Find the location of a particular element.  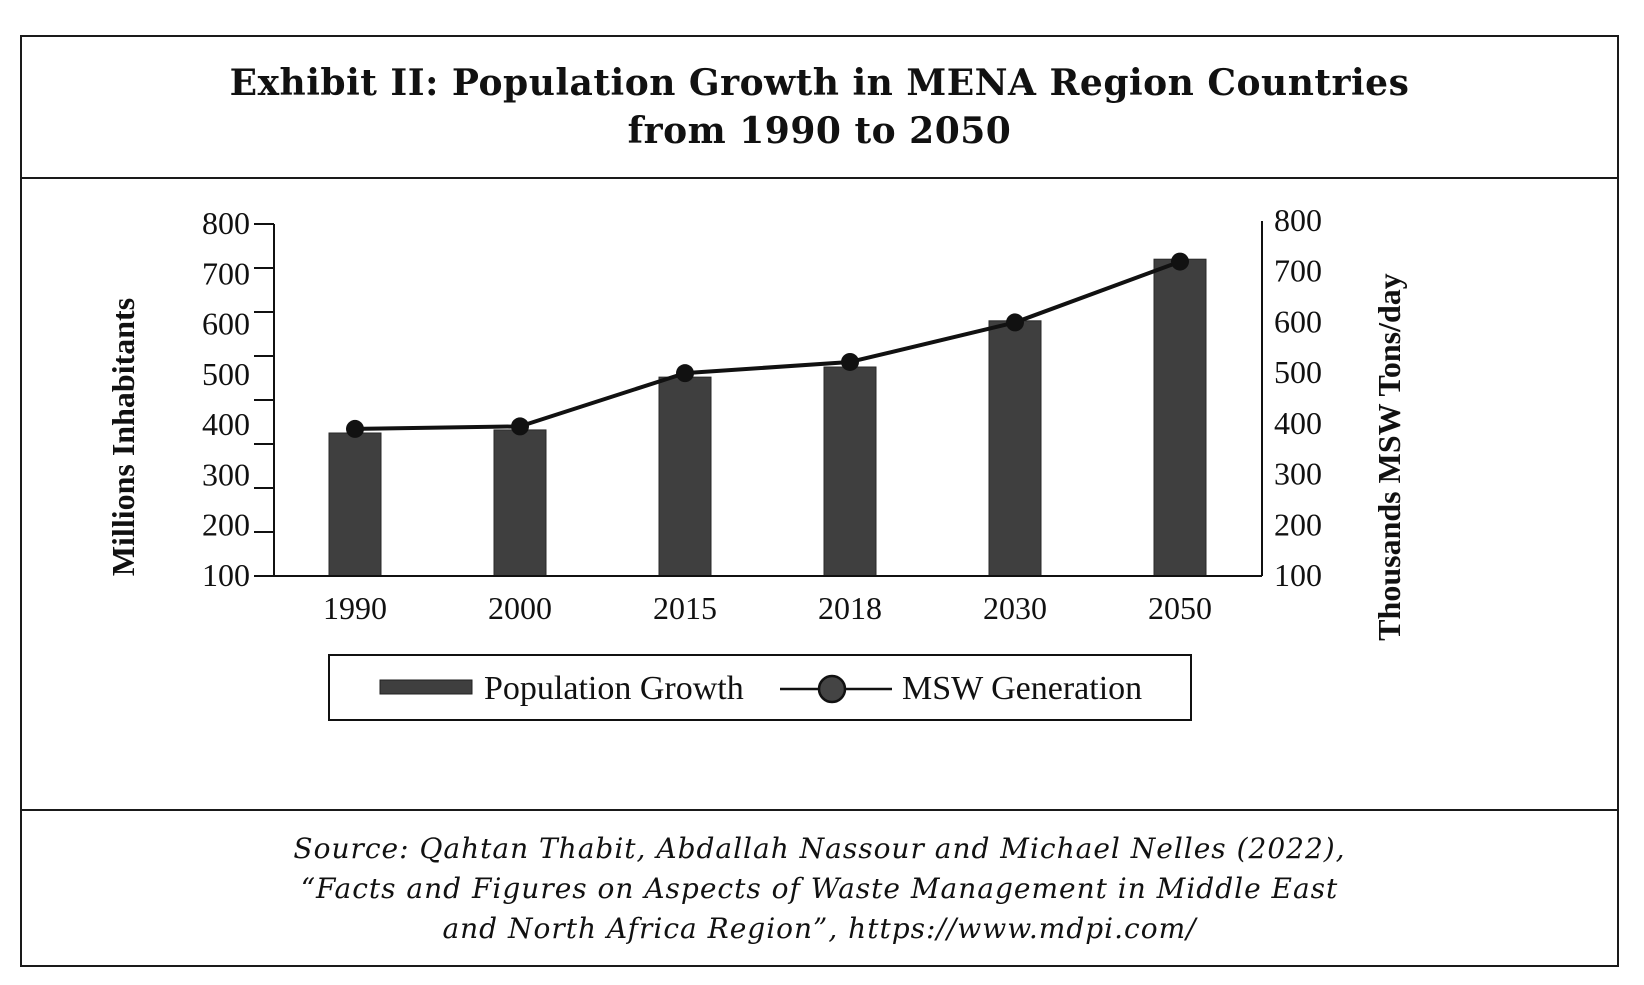

y-tick-label-right: 700 is located at coordinates (1298, 271).